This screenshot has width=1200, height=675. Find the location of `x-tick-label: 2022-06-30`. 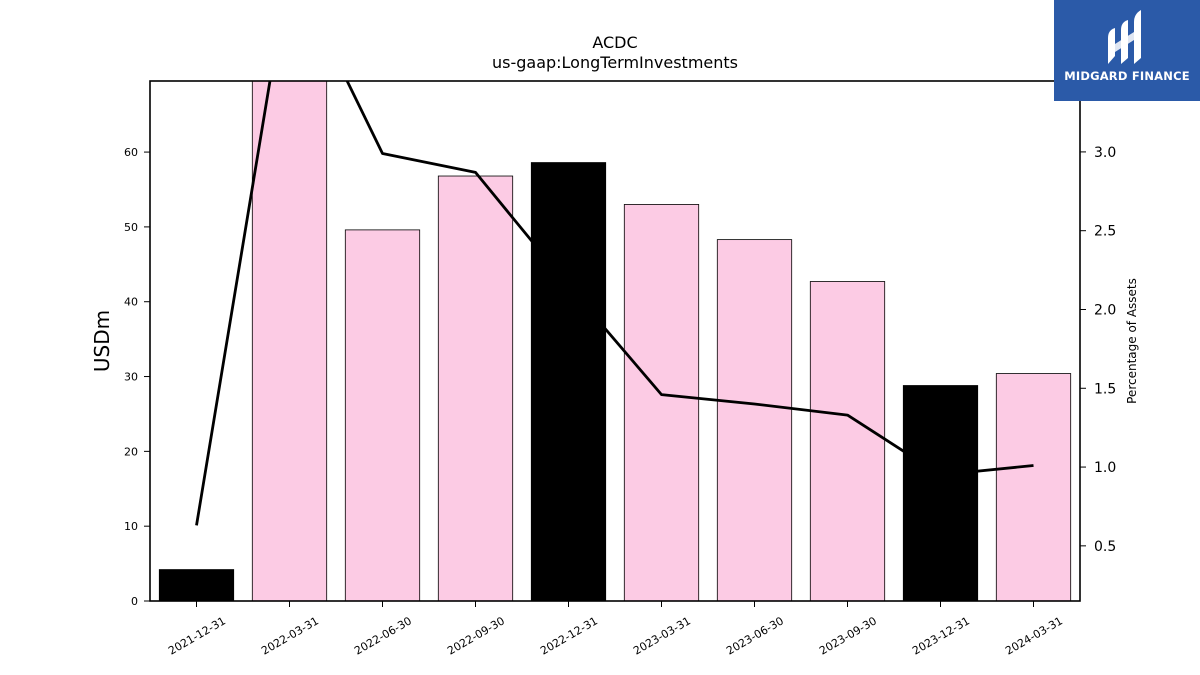

x-tick-label: 2022-06-30 is located at coordinates (383, 635).